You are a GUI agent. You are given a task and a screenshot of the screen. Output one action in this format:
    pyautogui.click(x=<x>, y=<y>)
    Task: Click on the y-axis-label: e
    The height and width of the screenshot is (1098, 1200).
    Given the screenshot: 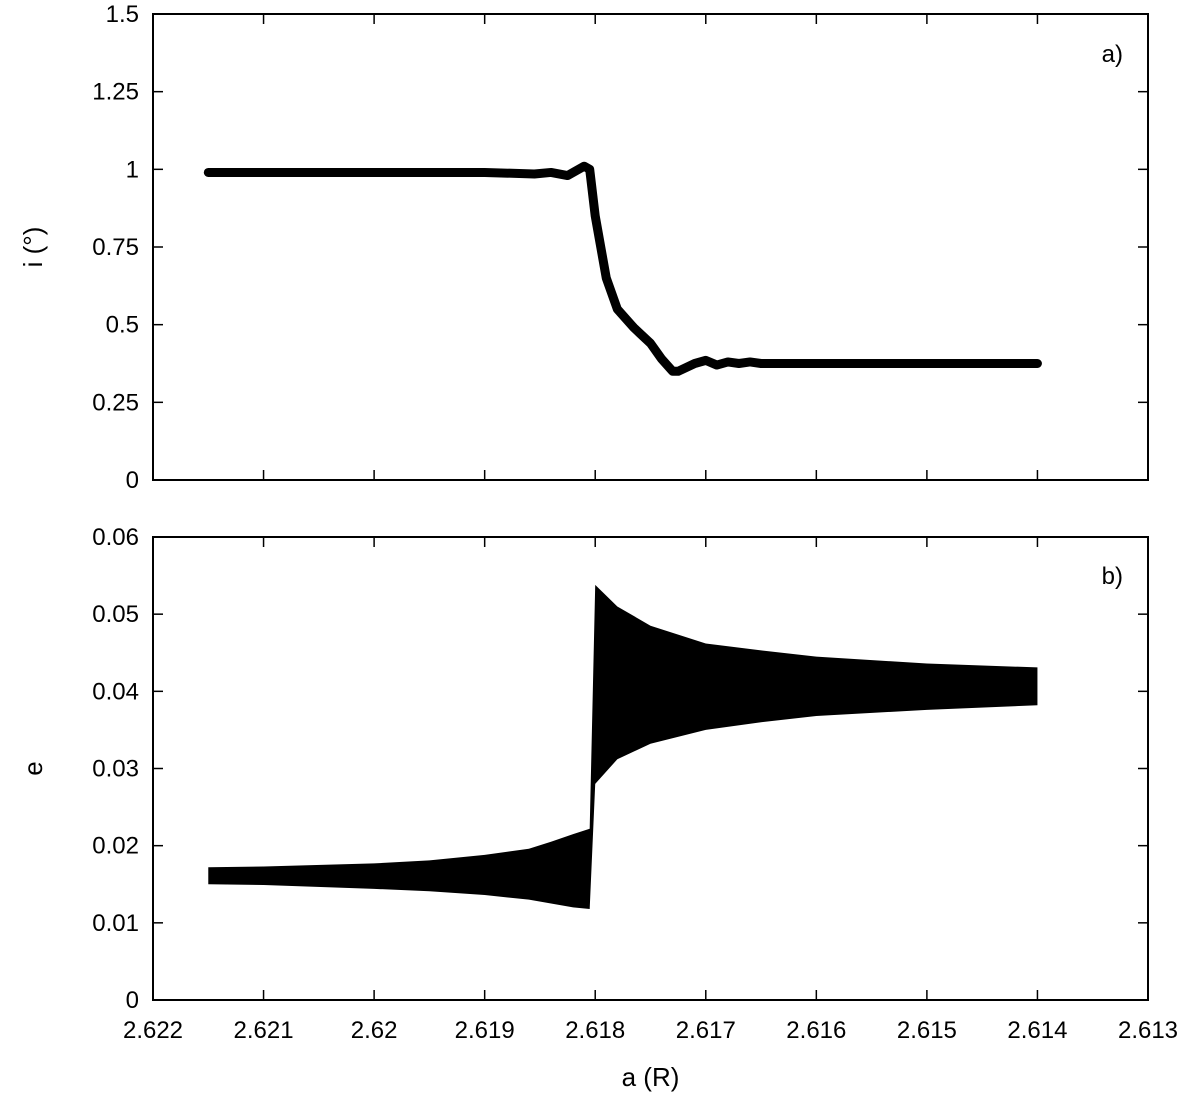 What is the action you would take?
    pyautogui.click(x=33, y=768)
    